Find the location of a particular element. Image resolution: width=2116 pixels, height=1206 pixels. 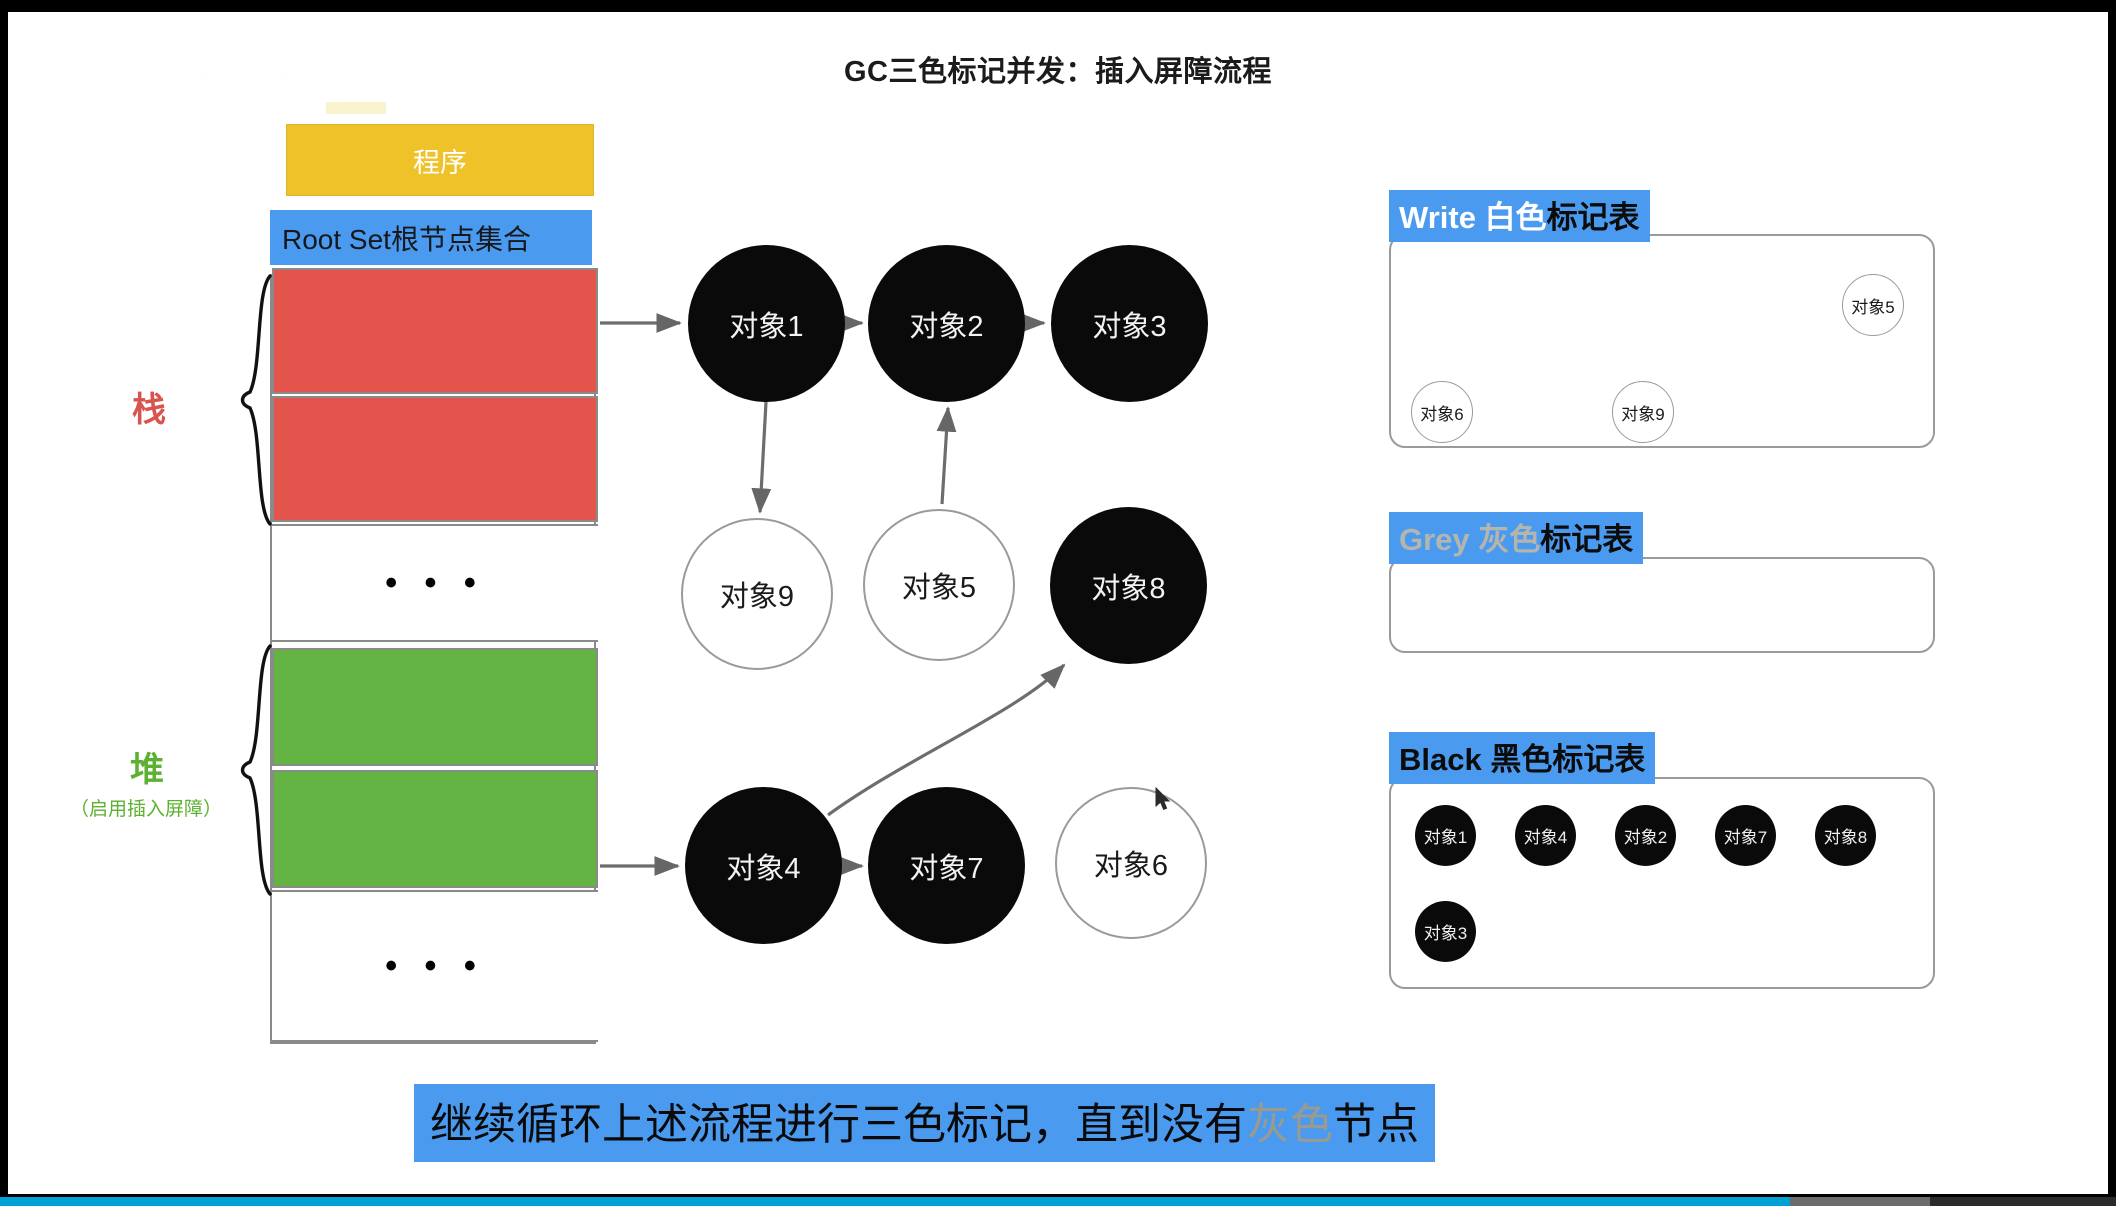

graph-node-obj9: 对象9 is located at coordinates (757, 594).